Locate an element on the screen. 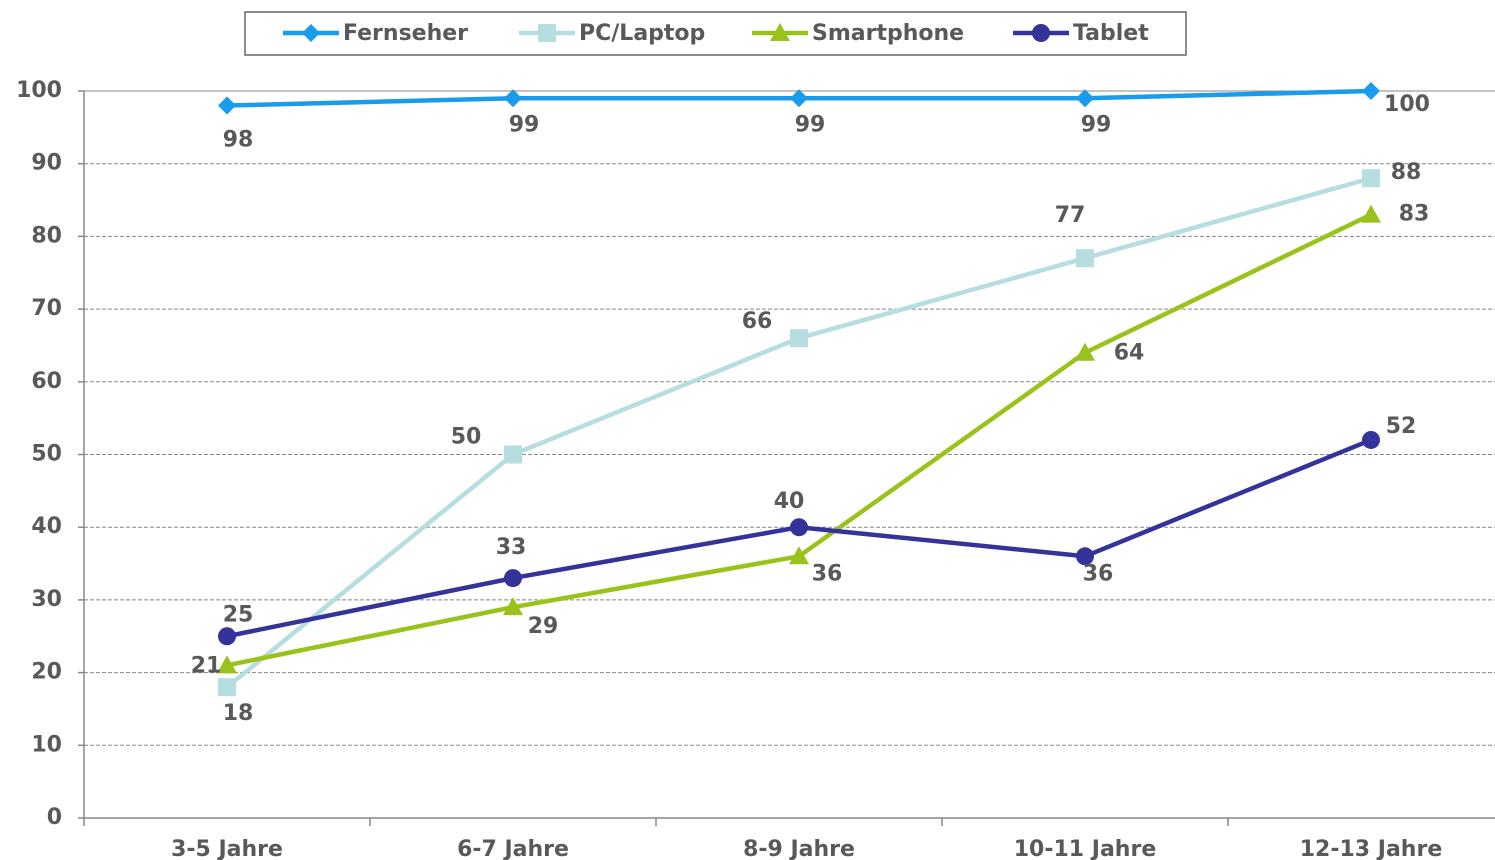 The height and width of the screenshot is (860, 1495). y-tick-label: 40 is located at coordinates (46, 526).